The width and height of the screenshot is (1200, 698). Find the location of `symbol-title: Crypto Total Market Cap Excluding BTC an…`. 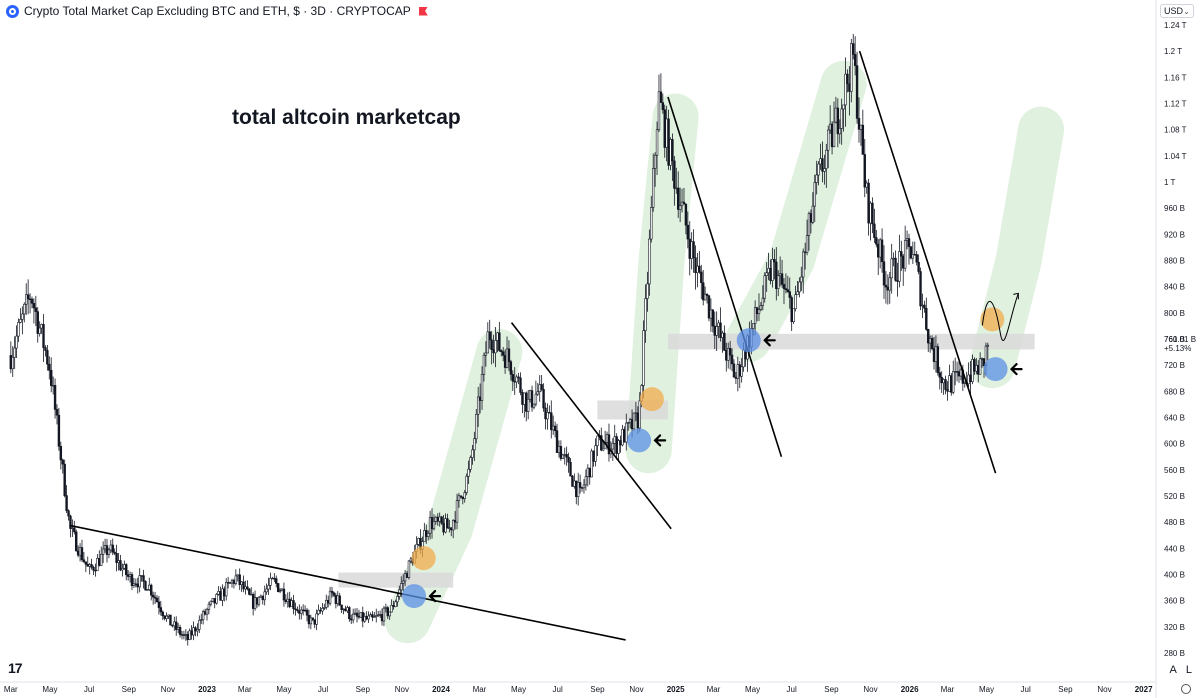

symbol-title: Crypto Total Market Cap Excluding BTC an… is located at coordinates (217, 11).